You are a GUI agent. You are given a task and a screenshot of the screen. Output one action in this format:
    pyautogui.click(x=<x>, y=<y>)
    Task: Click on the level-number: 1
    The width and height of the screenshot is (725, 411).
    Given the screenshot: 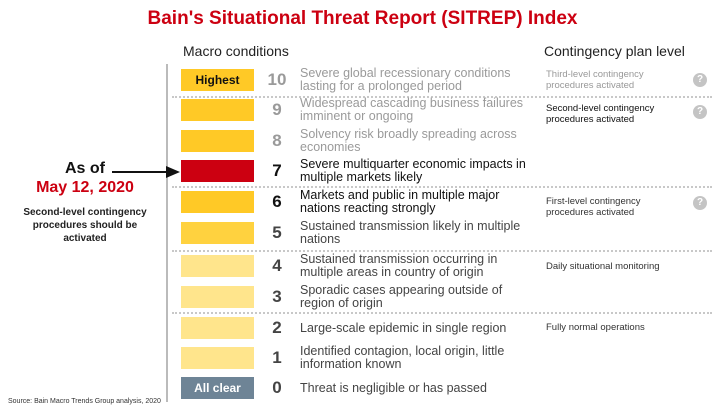 What is the action you would take?
    pyautogui.click(x=277, y=357)
    